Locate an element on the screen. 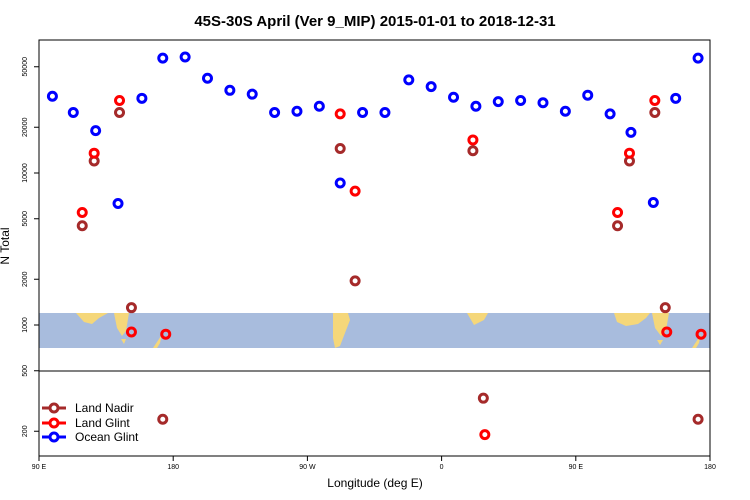 The image size is (750, 500). y-axis-label: N Total is located at coordinates (6, 245).